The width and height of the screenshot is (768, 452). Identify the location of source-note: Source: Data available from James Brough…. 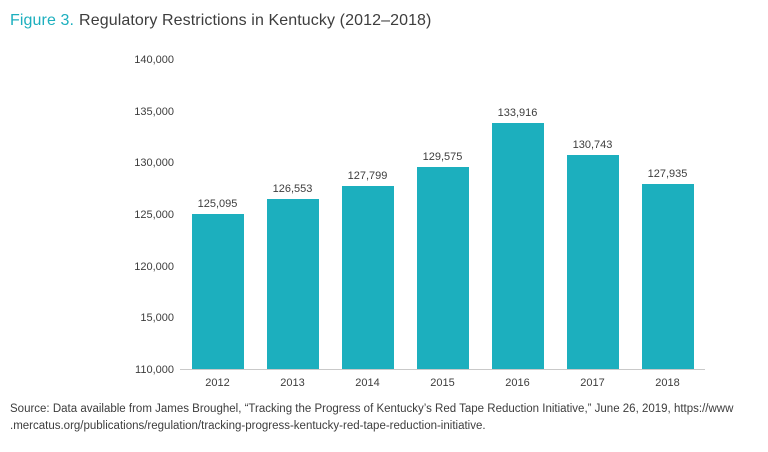
(386, 417).